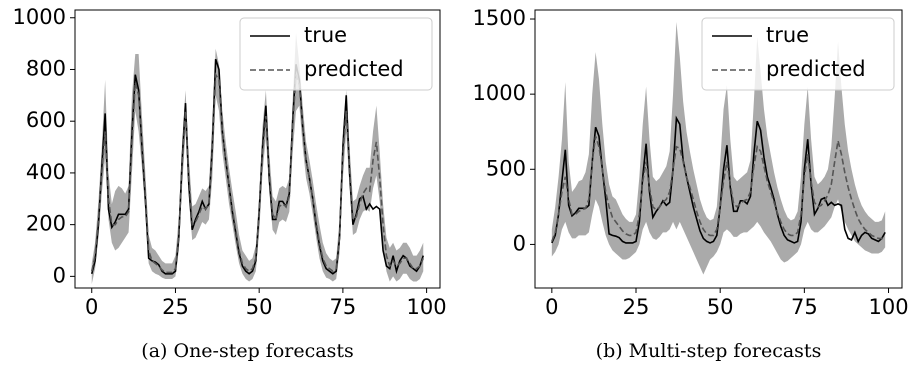  What do you see at coordinates (709, 351) in the screenshot?
I see `caption: (b) Multi-step forecasts` at bounding box center [709, 351].